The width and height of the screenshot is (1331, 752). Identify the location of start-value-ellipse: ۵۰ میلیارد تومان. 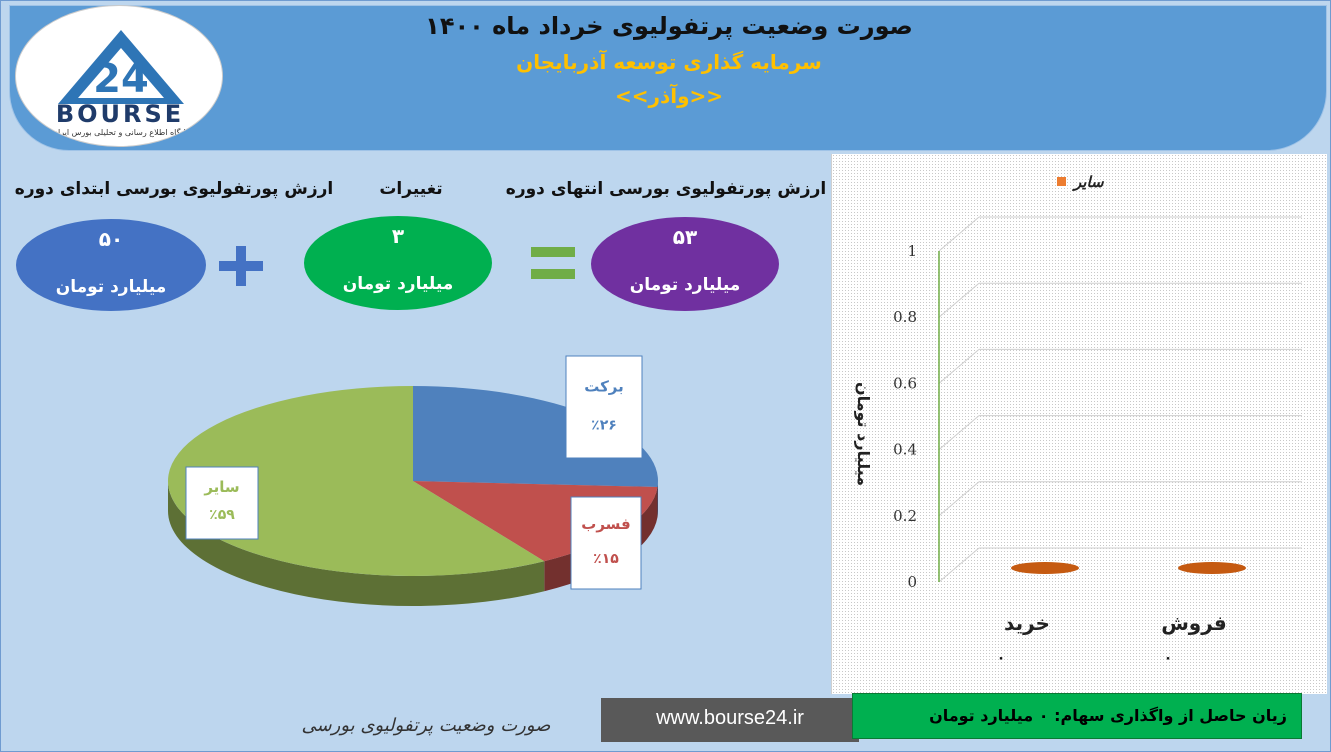
(111, 265).